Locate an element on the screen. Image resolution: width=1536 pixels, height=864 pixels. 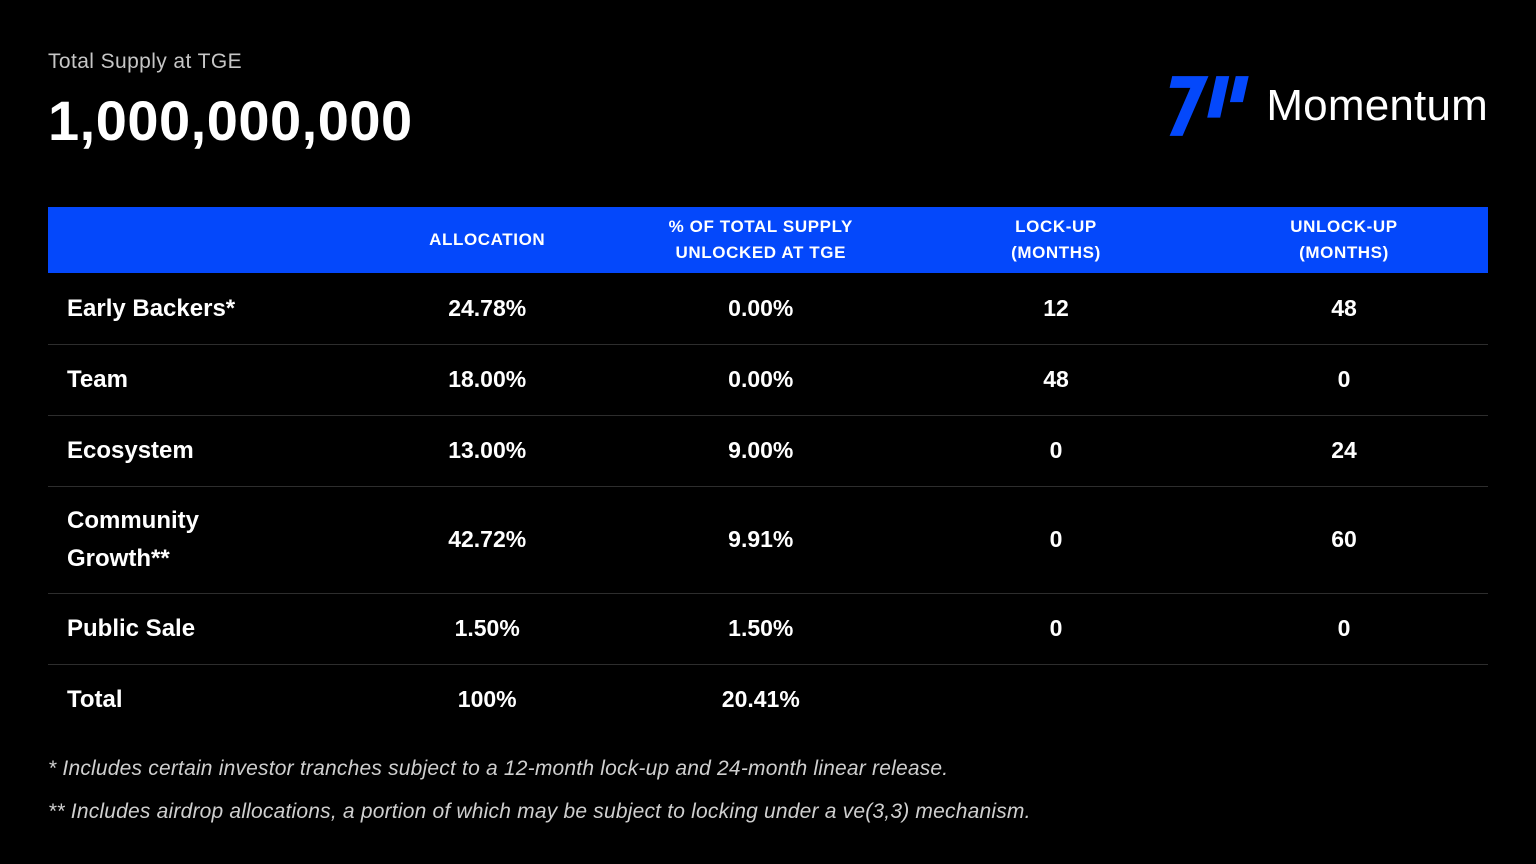
cell-allocation: 1.50% is located at coordinates (487, 628).